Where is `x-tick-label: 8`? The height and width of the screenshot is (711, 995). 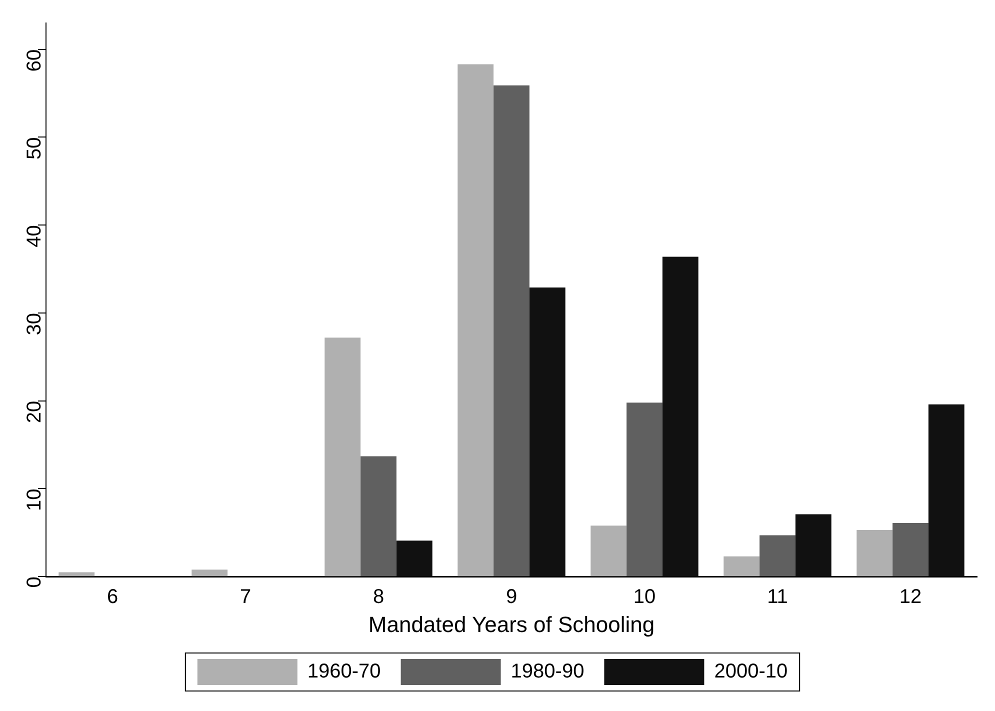 x-tick-label: 8 is located at coordinates (378, 597).